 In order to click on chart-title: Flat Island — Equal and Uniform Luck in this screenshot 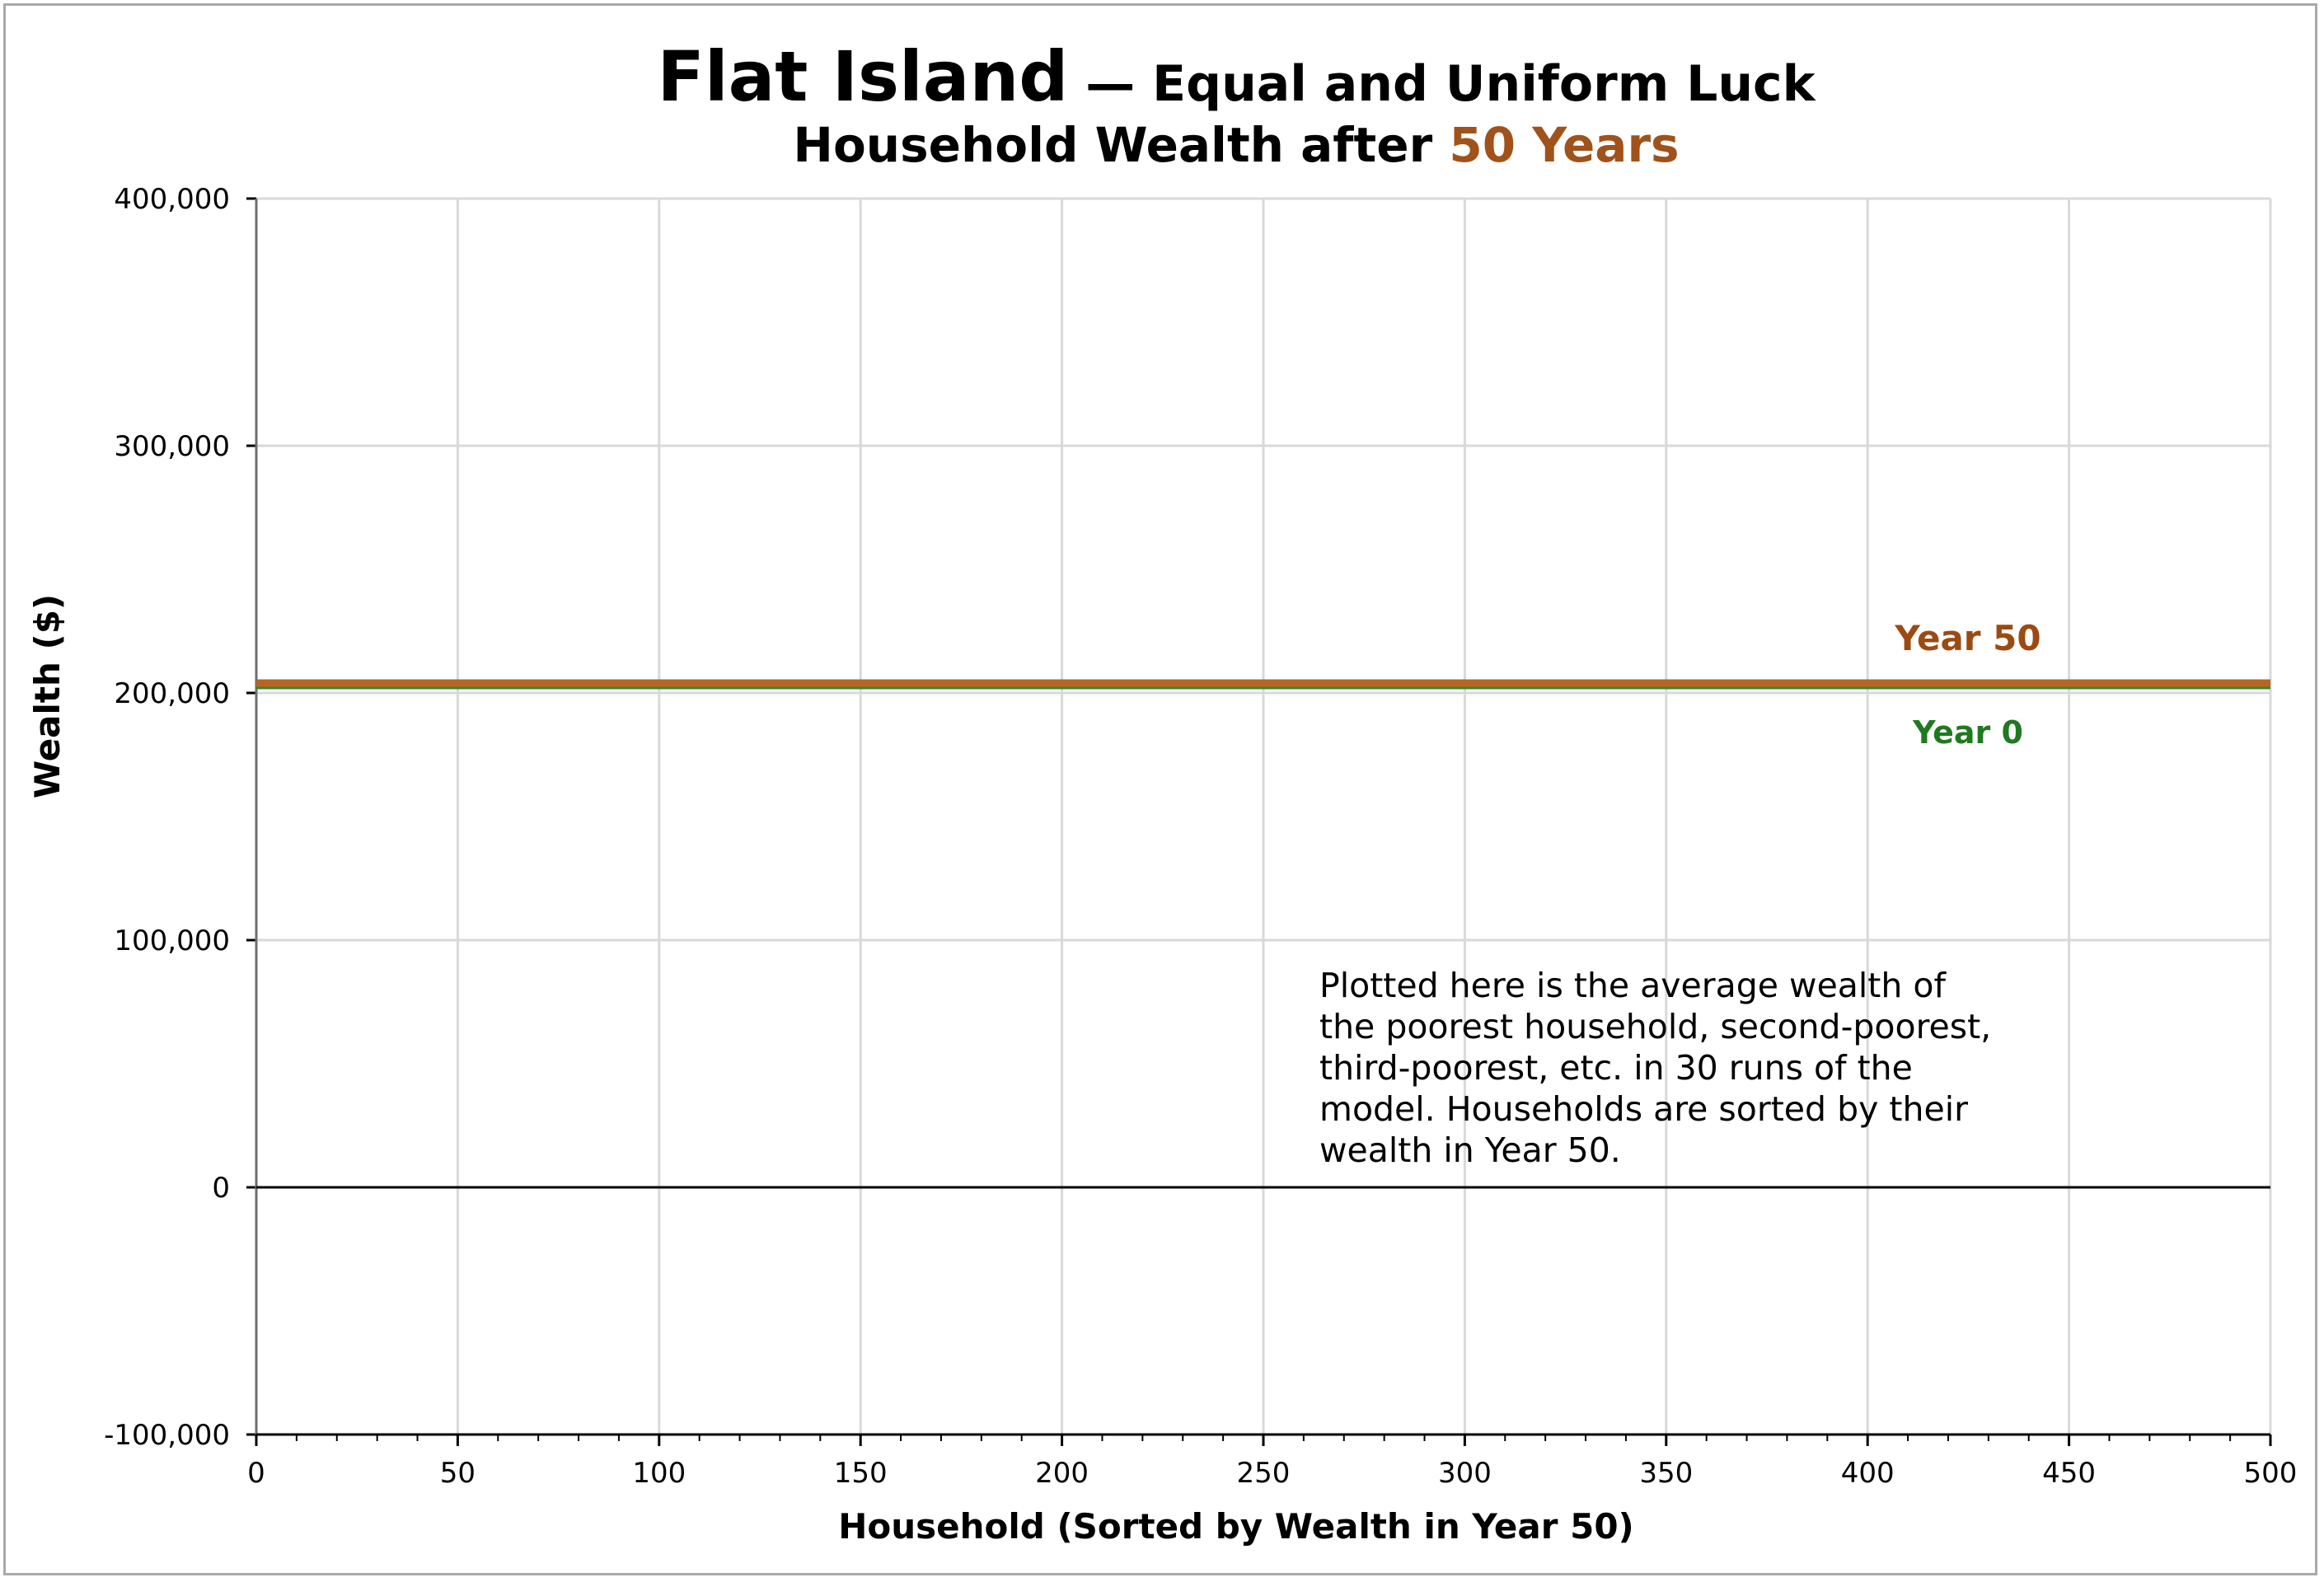, I will do `click(1237, 76)`.